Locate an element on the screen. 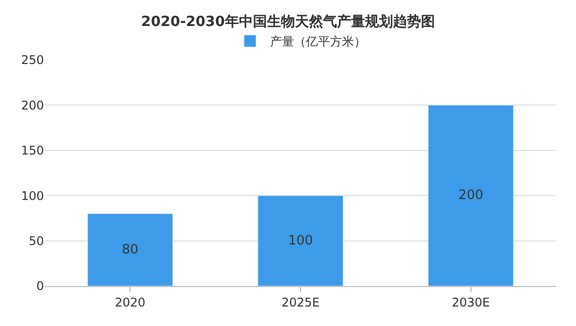 This screenshot has height=326, width=576. data-label: 100 is located at coordinates (300, 240).